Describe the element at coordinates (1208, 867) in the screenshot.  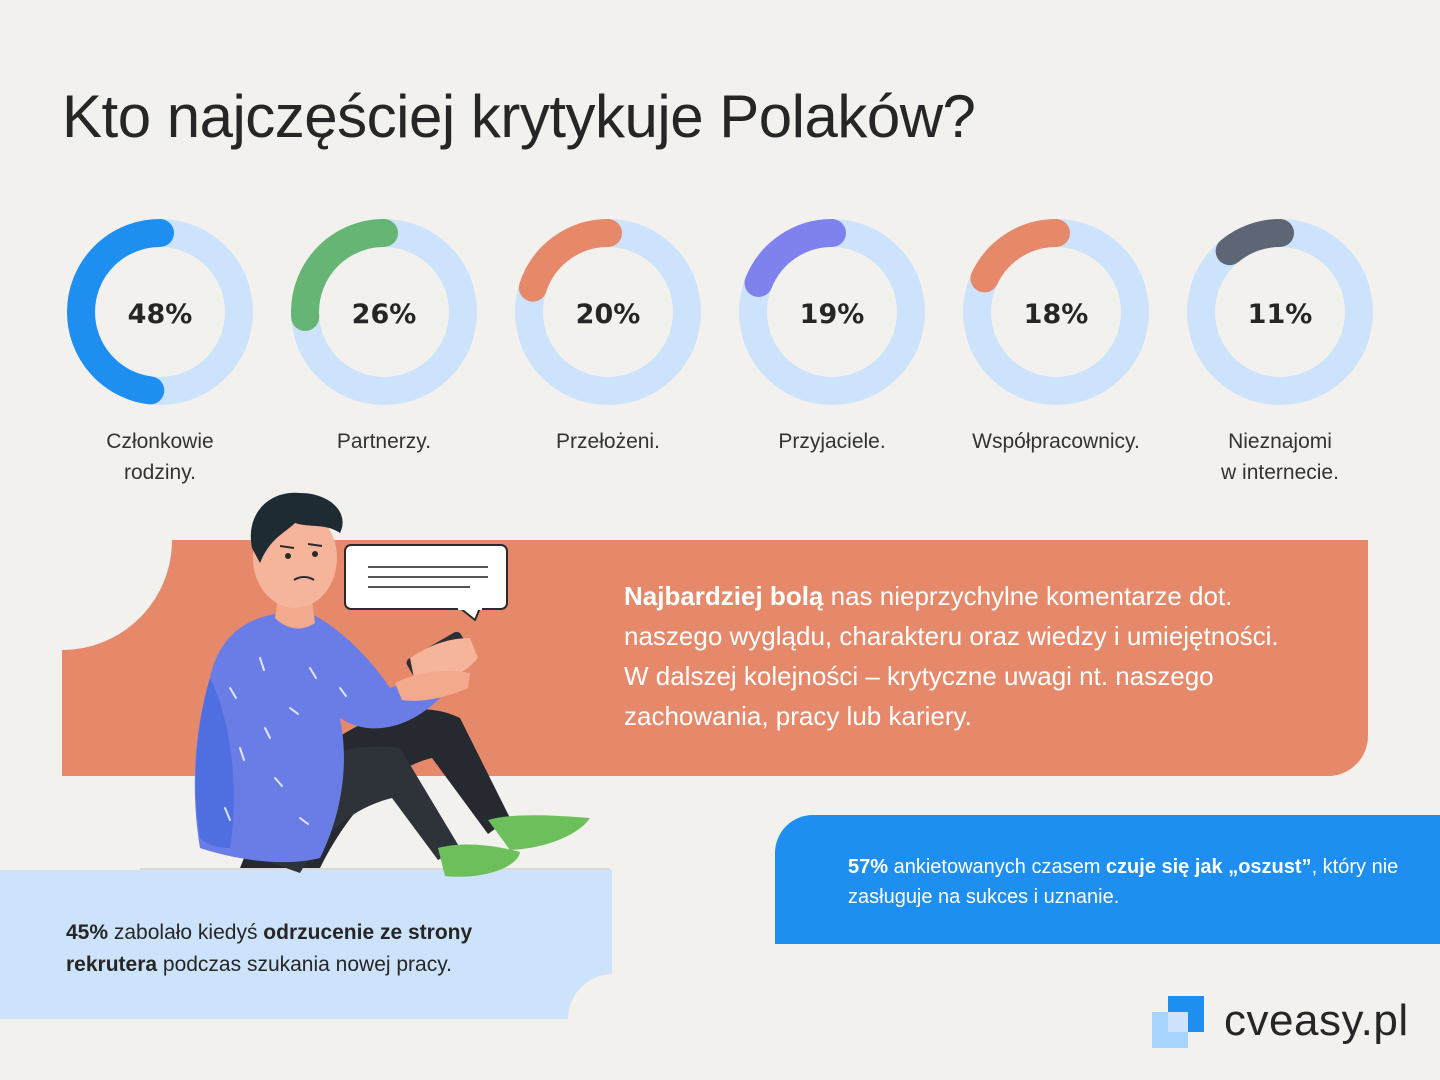
I see `blue-box-bold: czuje się jak „oszust”` at that location.